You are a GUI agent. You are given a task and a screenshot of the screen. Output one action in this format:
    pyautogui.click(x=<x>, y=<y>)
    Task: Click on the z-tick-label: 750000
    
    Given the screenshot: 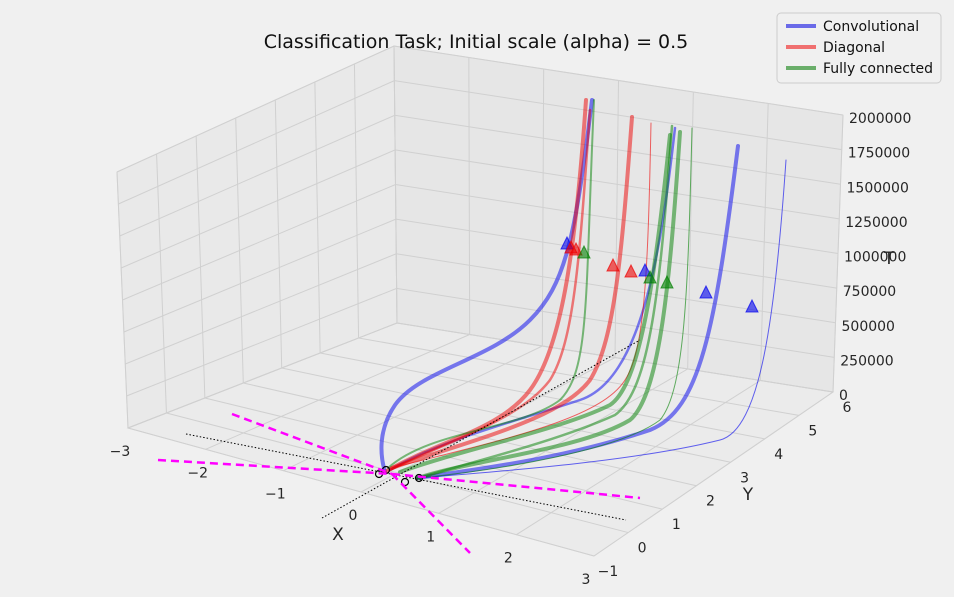 What is the action you would take?
    pyautogui.click(x=869, y=292)
    